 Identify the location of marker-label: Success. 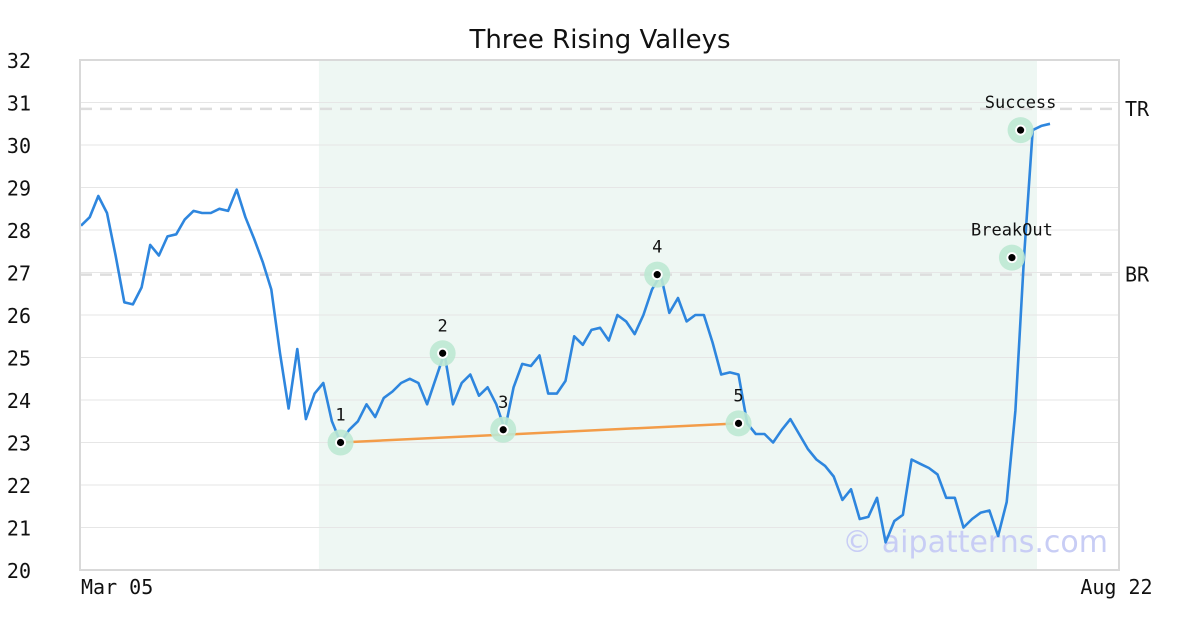
(1021, 103).